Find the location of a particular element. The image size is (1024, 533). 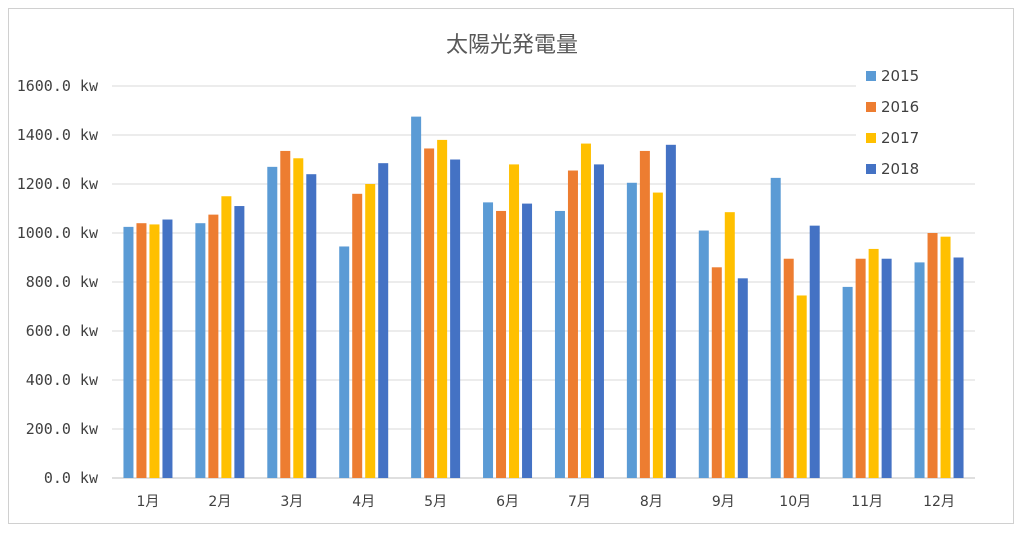

legend: 2015 2016 2017 2018 is located at coordinates (916, 120).